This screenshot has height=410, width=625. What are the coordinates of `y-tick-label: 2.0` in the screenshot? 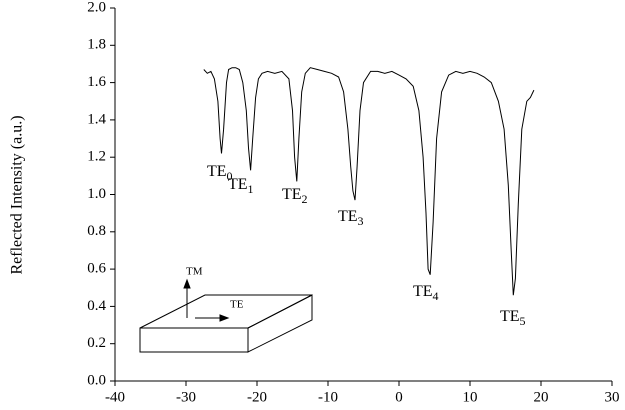 It's located at (96, 7).